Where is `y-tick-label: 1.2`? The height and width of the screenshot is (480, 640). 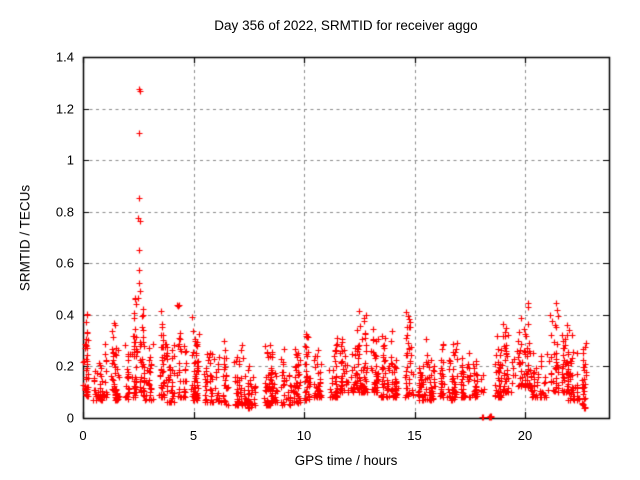
y-tick-label: 1.2 is located at coordinates (64, 109).